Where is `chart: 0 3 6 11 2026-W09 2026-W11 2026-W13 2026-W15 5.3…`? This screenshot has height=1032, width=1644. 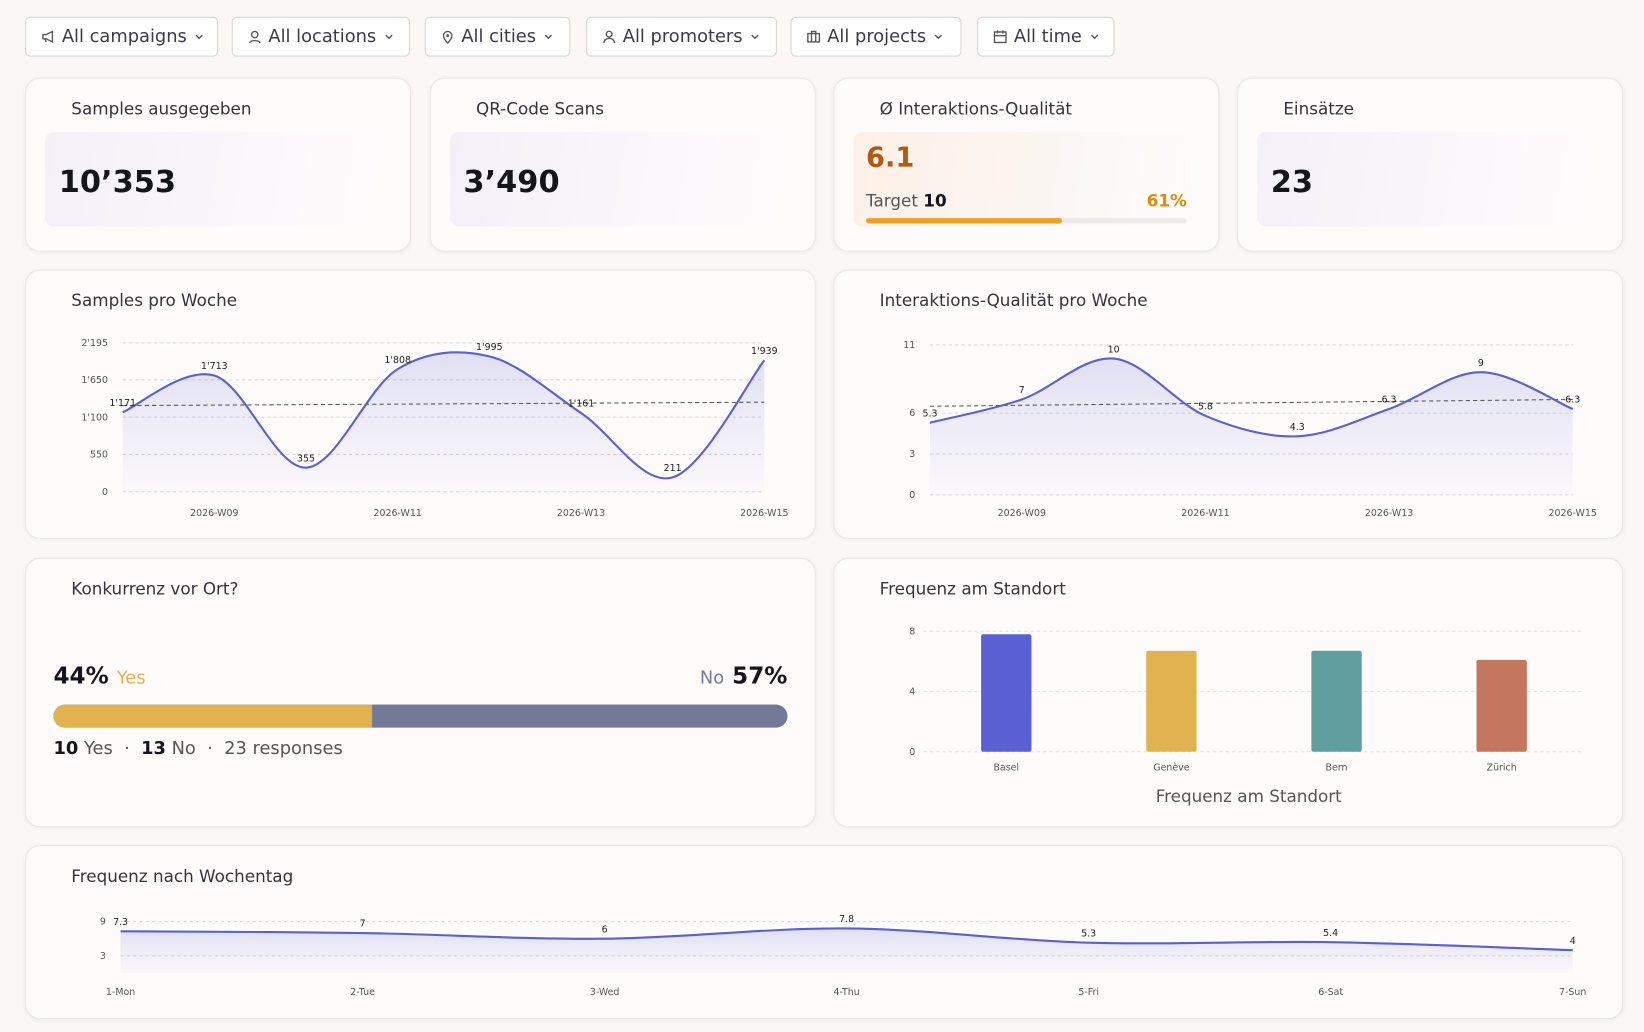
chart: 0 3 6 11 2026-W09 2026-W11 2026-W13 2026-W15 5.3… is located at coordinates (1250, 429).